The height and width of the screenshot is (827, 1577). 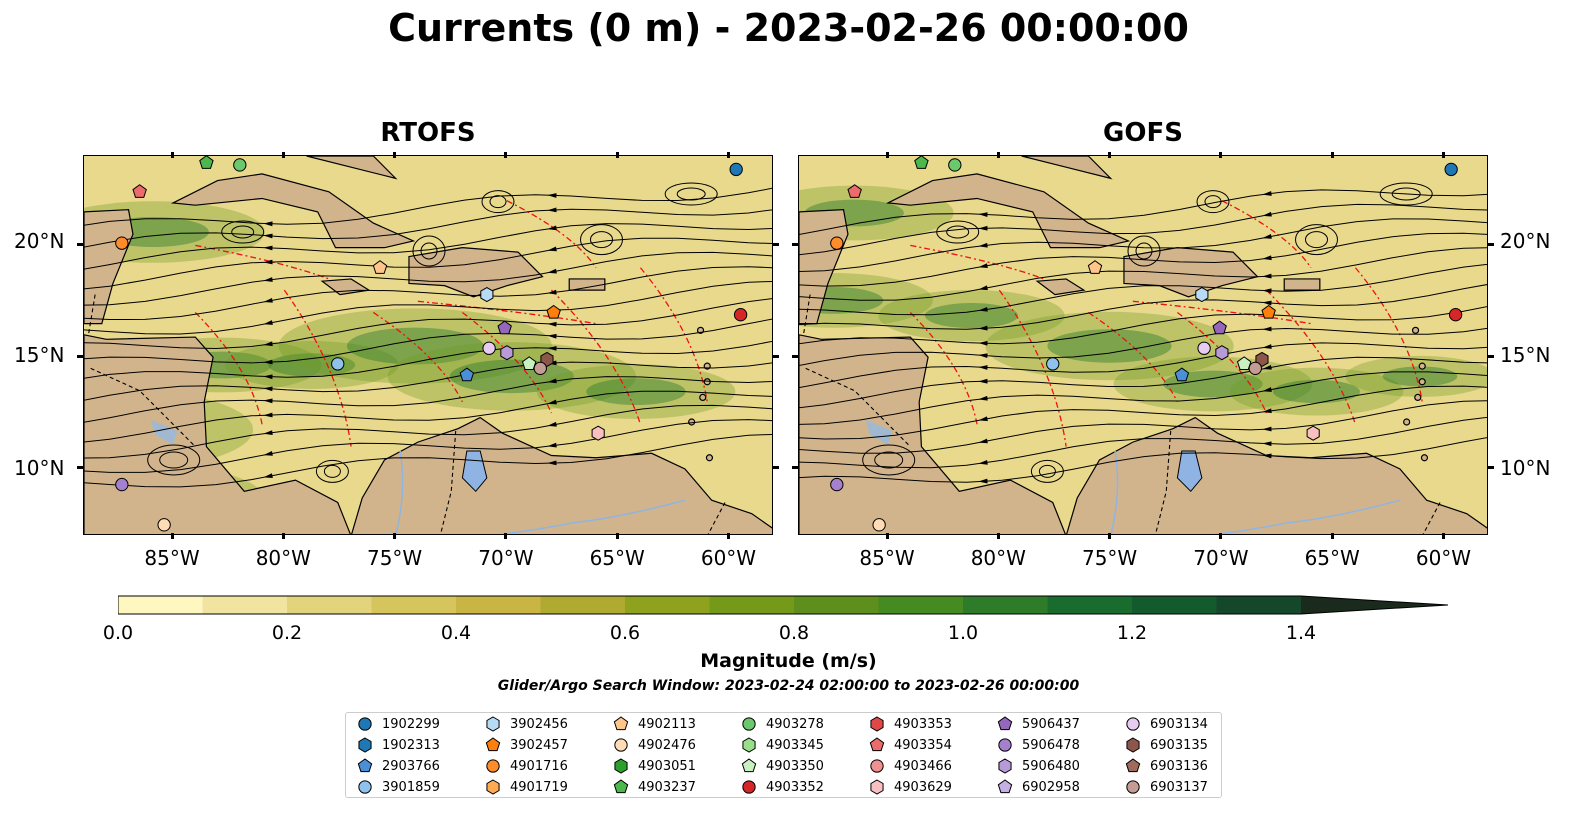 I want to click on legend-item: 4903237, so click(x=654, y=787).